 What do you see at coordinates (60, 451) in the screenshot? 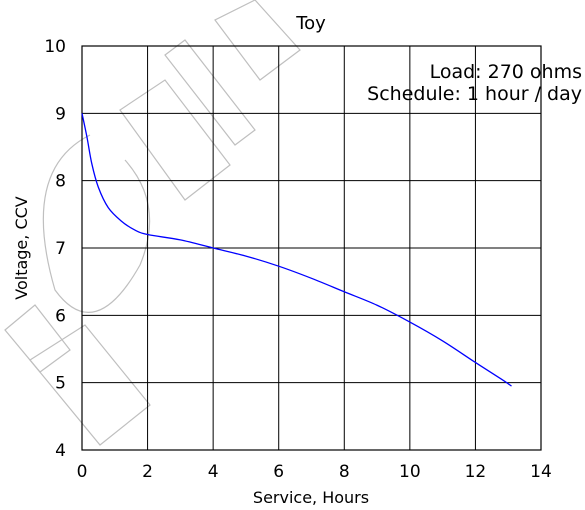
I see `y-tick-label: 4` at bounding box center [60, 451].